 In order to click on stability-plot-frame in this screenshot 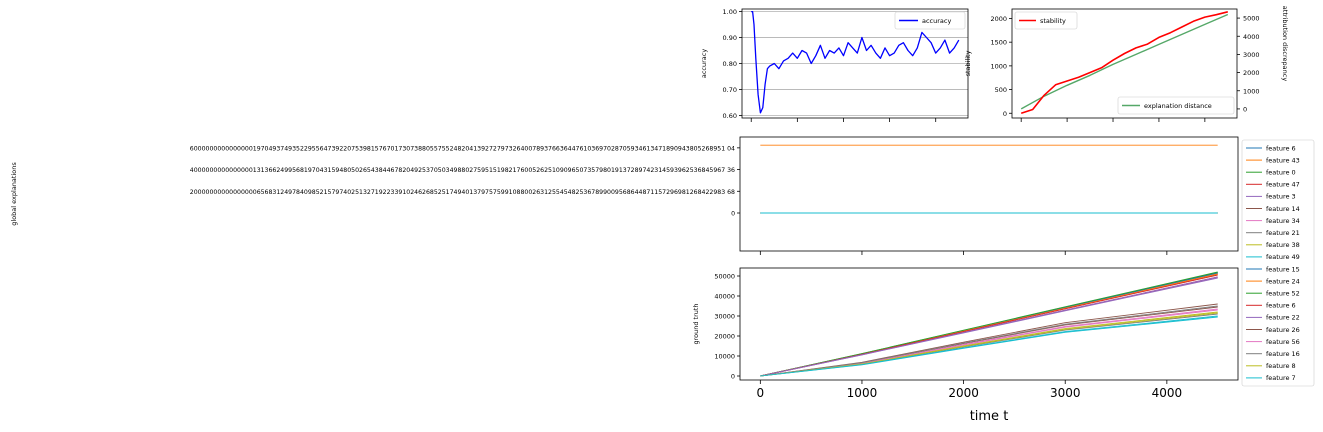, I will do `click(1124, 63)`.